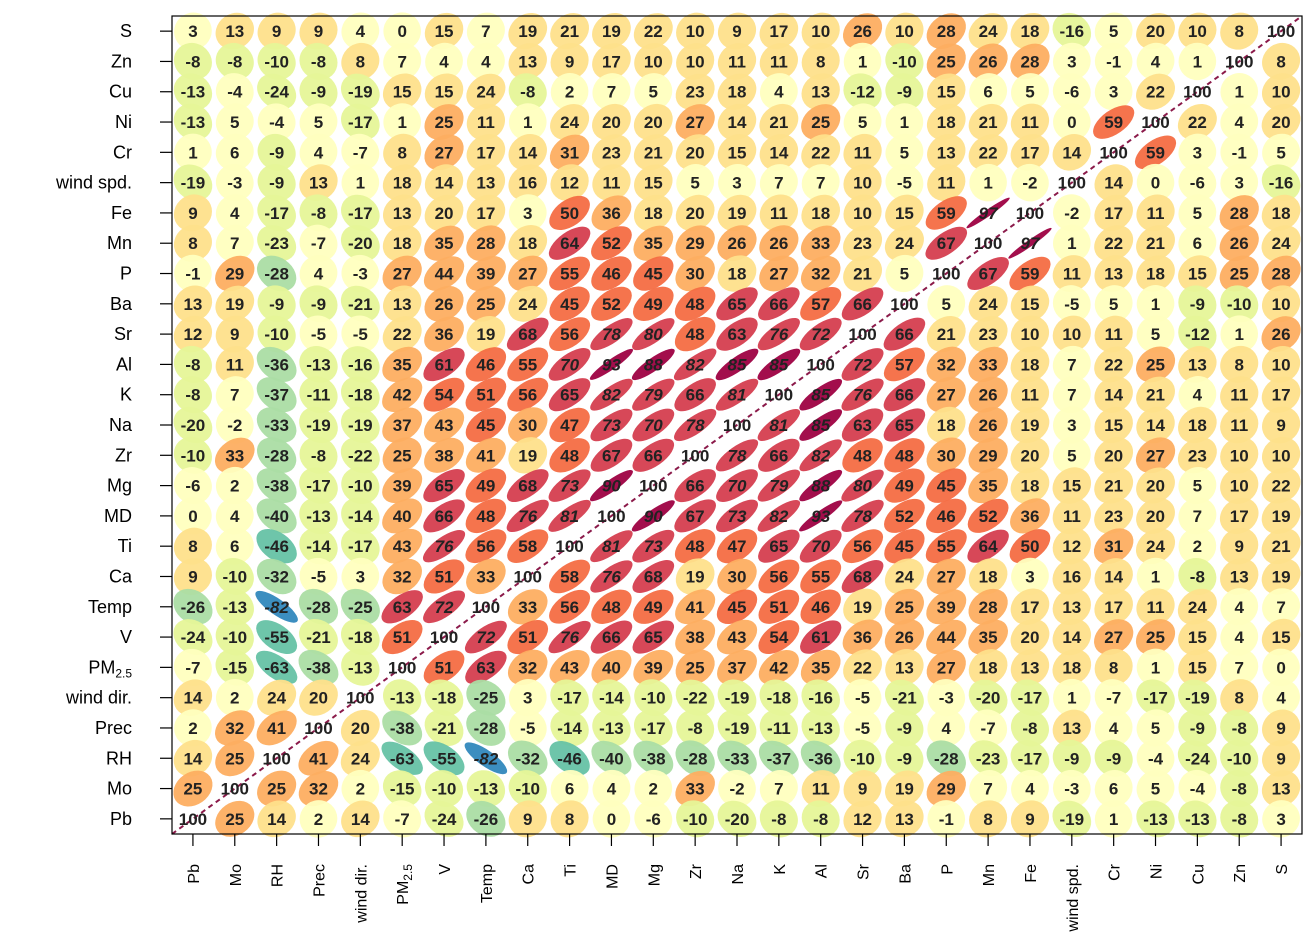 Image resolution: width=1309 pixels, height=944 pixels. Describe the element at coordinates (779, 92) in the screenshot. I see `correlation-value: 4` at that location.